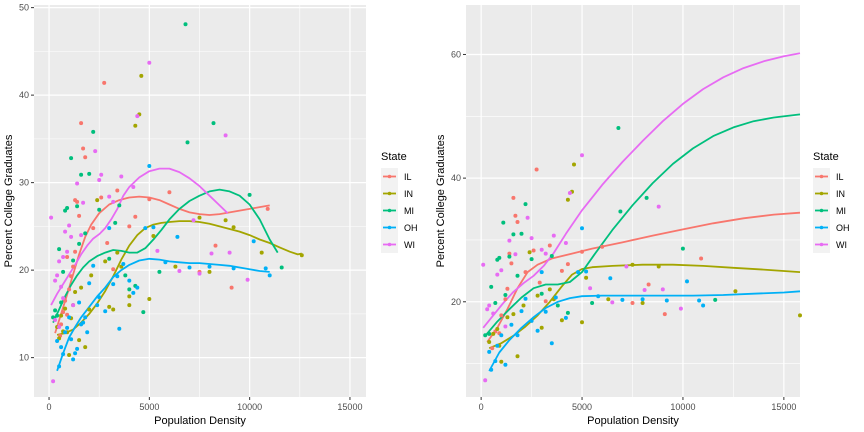 The height and width of the screenshot is (432, 864). What do you see at coordinates (394, 157) in the screenshot?
I see `left-legend-title: State` at bounding box center [394, 157].